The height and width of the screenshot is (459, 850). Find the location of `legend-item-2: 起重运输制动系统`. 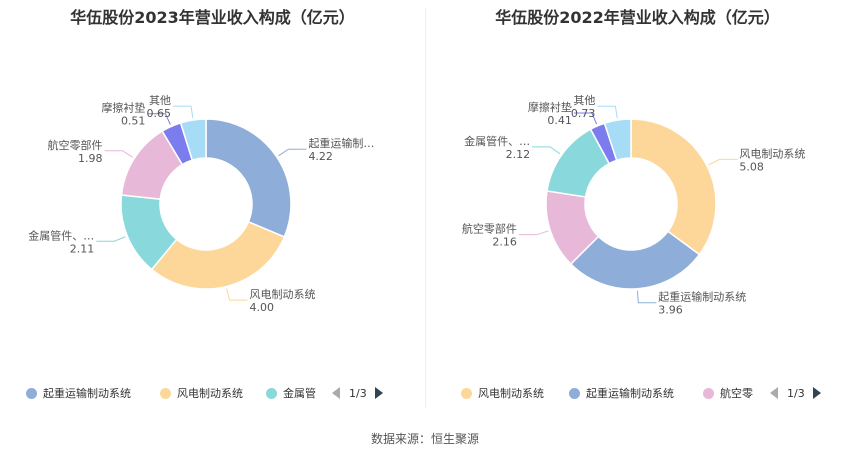

legend-item-2: 起重运输制动系统 is located at coordinates (621, 393).